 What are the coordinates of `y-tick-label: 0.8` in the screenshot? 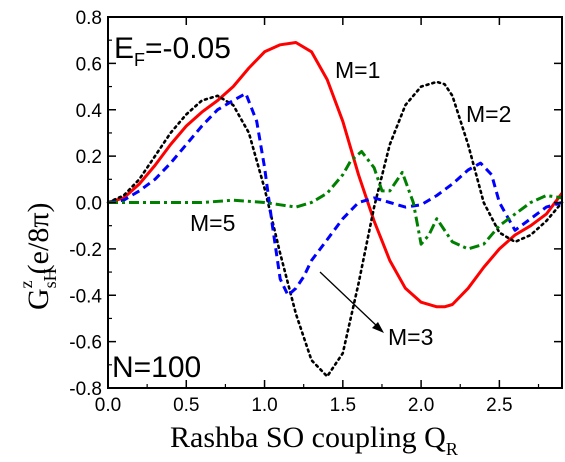 It's located at (89, 18).